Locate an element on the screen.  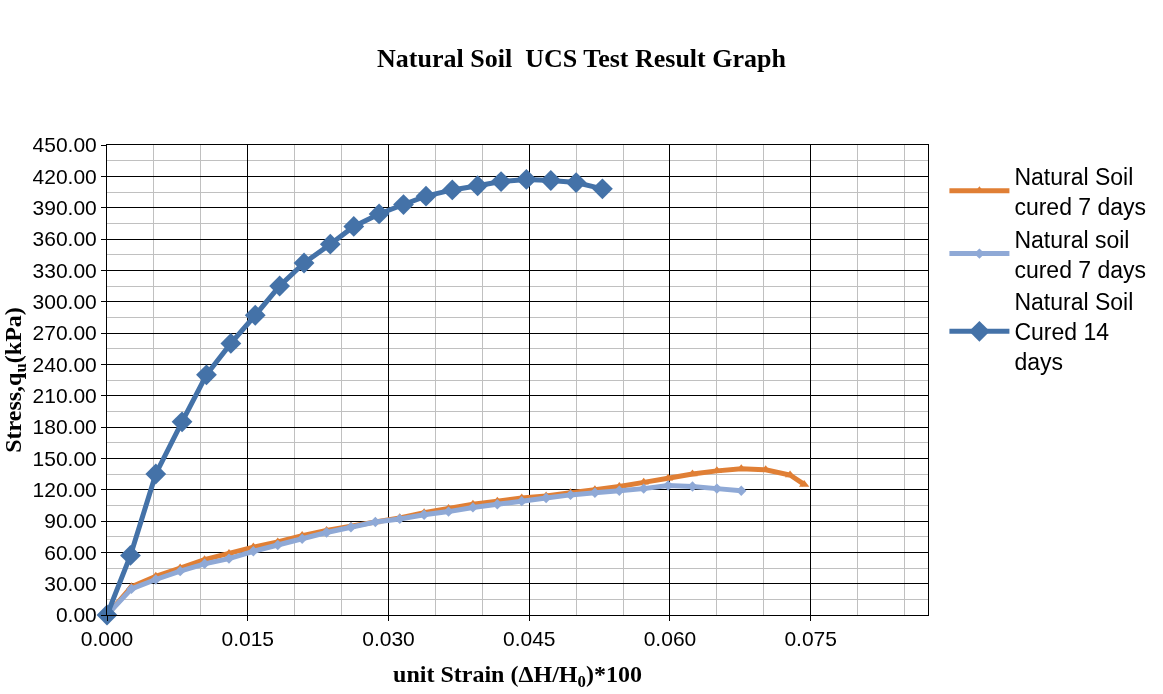
y-tick-label: 60.00 is located at coordinates (70, 552).